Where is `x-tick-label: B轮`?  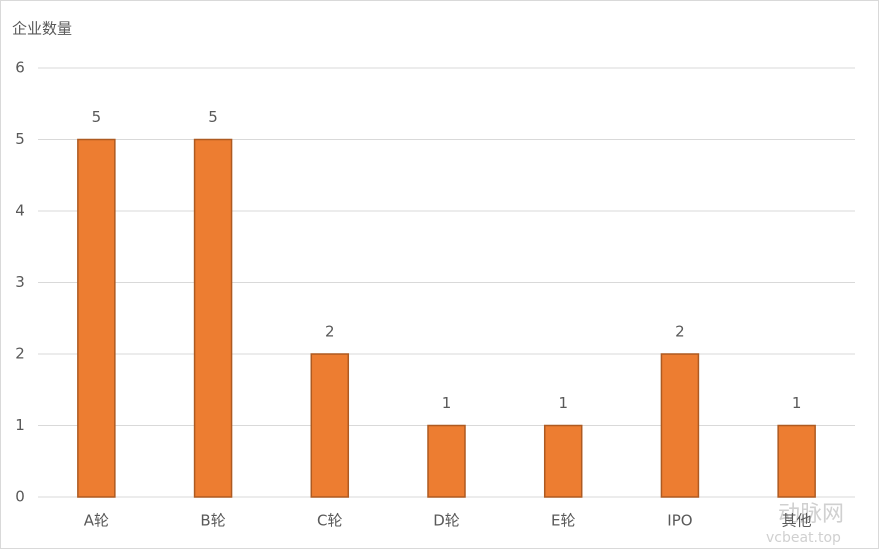 x-tick-label: B轮 is located at coordinates (212, 521).